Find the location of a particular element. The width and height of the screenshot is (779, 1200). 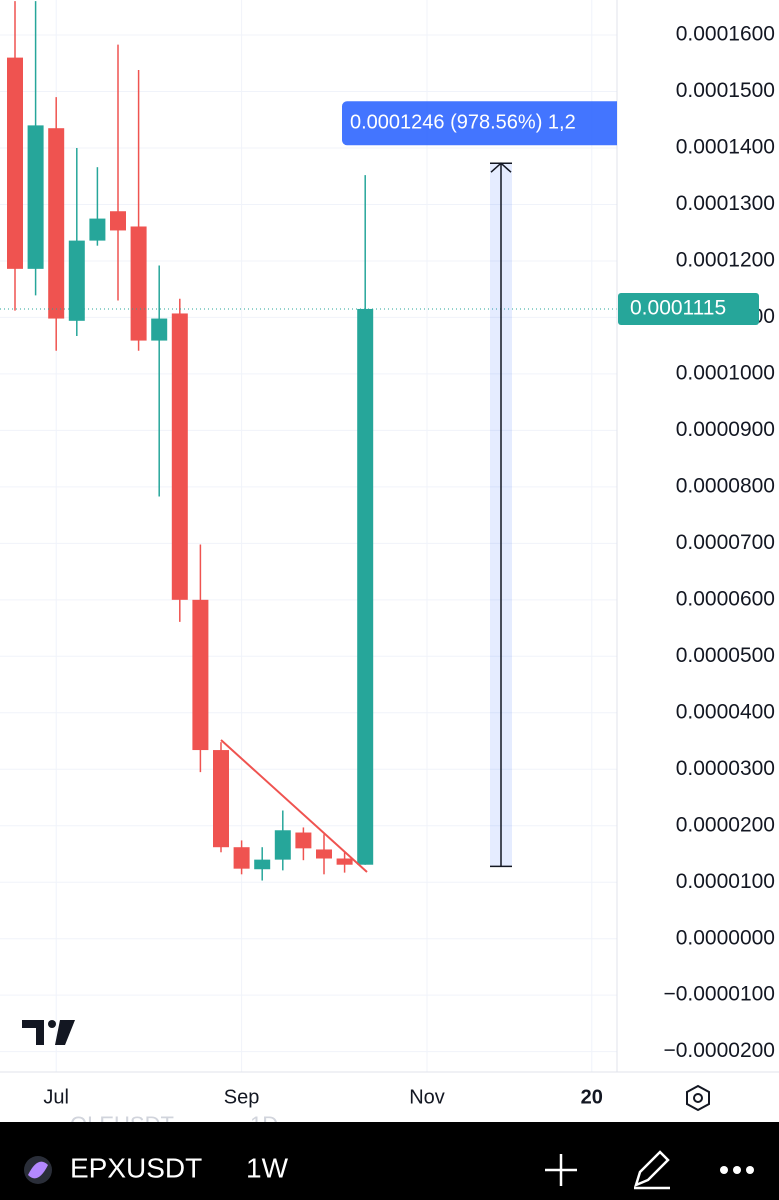

y-tick-label: 0.0001500 is located at coordinates (725, 90).